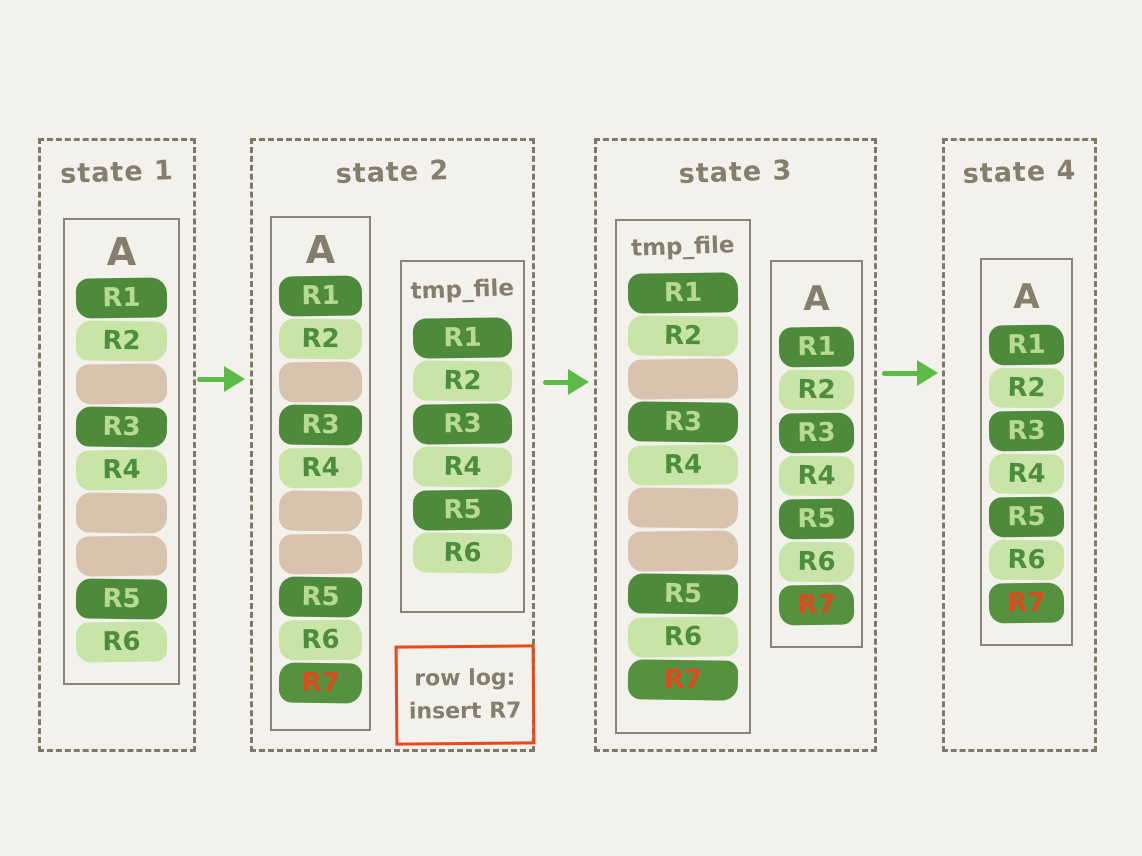 Image resolution: width=1142 pixels, height=856 pixels. I want to click on tmp-file-box: tmp_file R1 R2 R3 R4 R5 R6, so click(462, 436).